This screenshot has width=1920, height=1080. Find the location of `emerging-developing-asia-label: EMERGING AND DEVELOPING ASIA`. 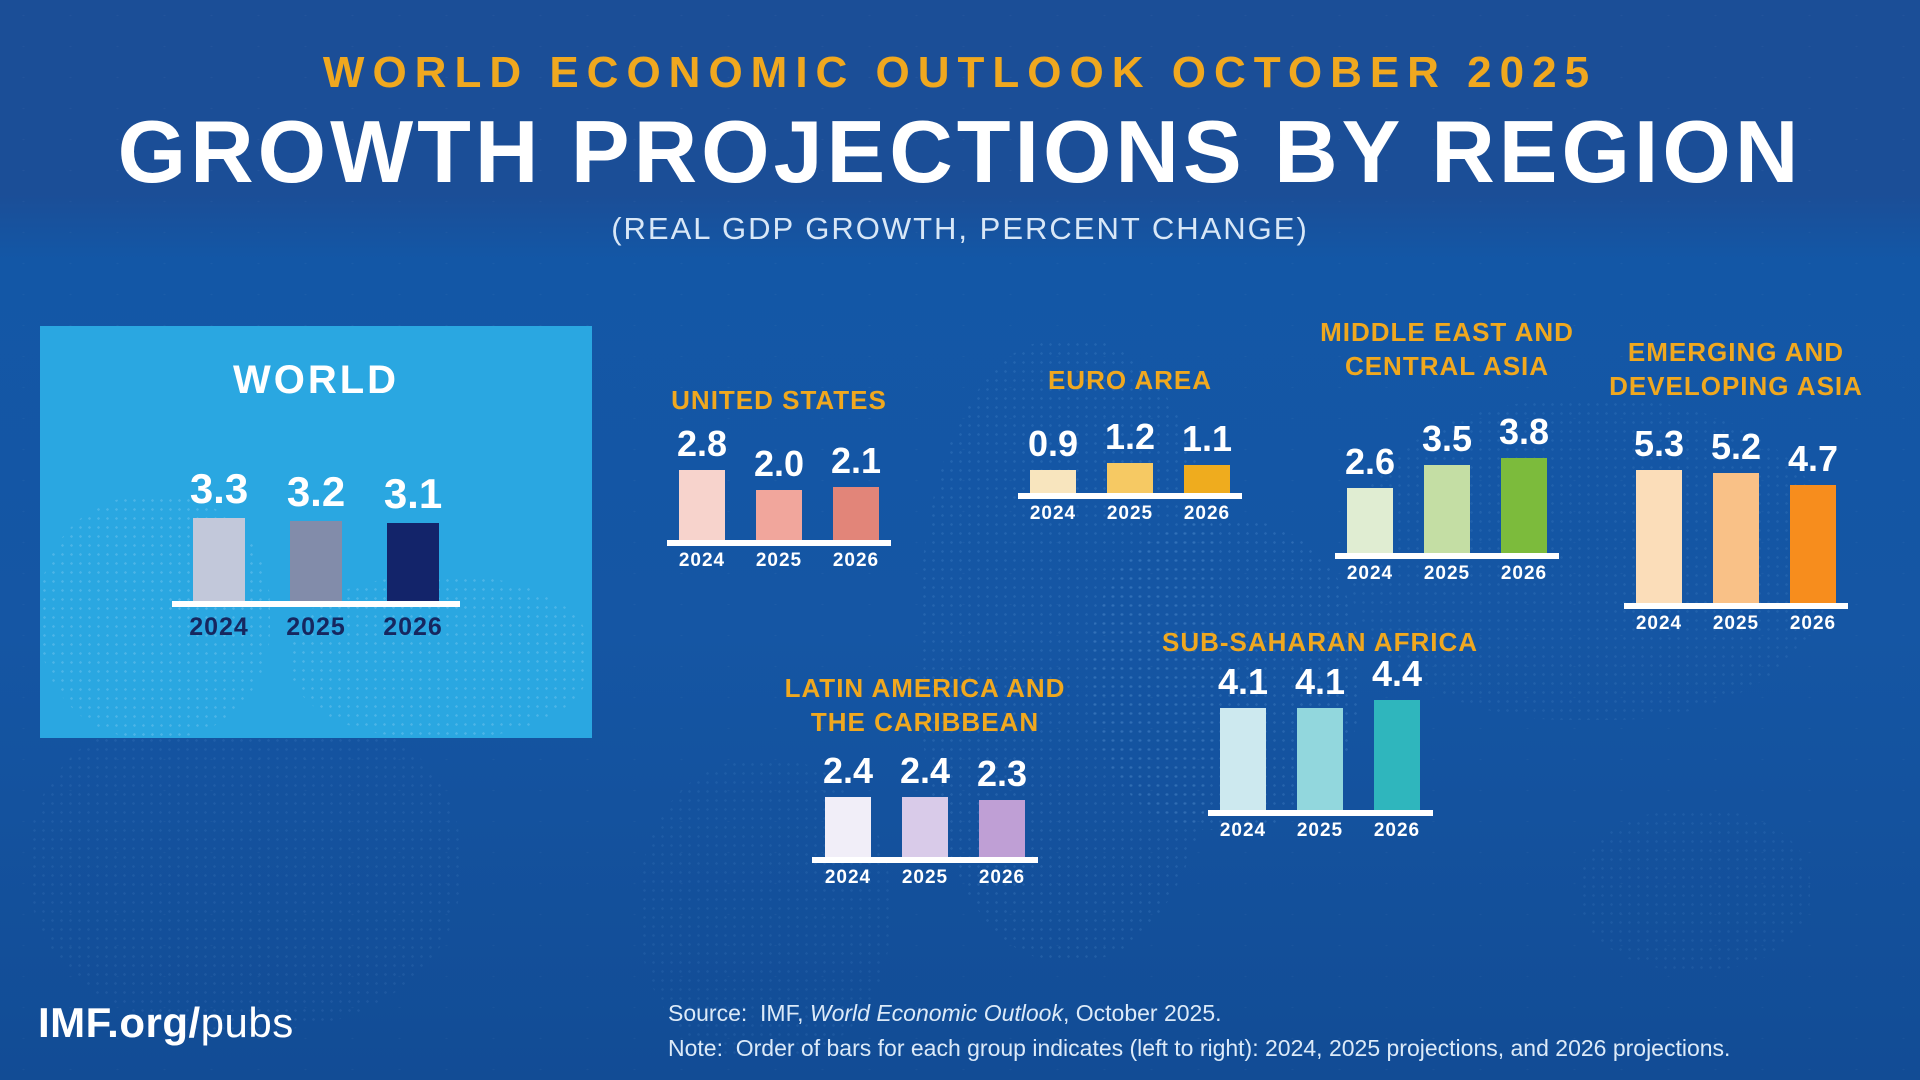

emerging-developing-asia-label: EMERGING AND DEVELOPING ASIA is located at coordinates (1688, 370).